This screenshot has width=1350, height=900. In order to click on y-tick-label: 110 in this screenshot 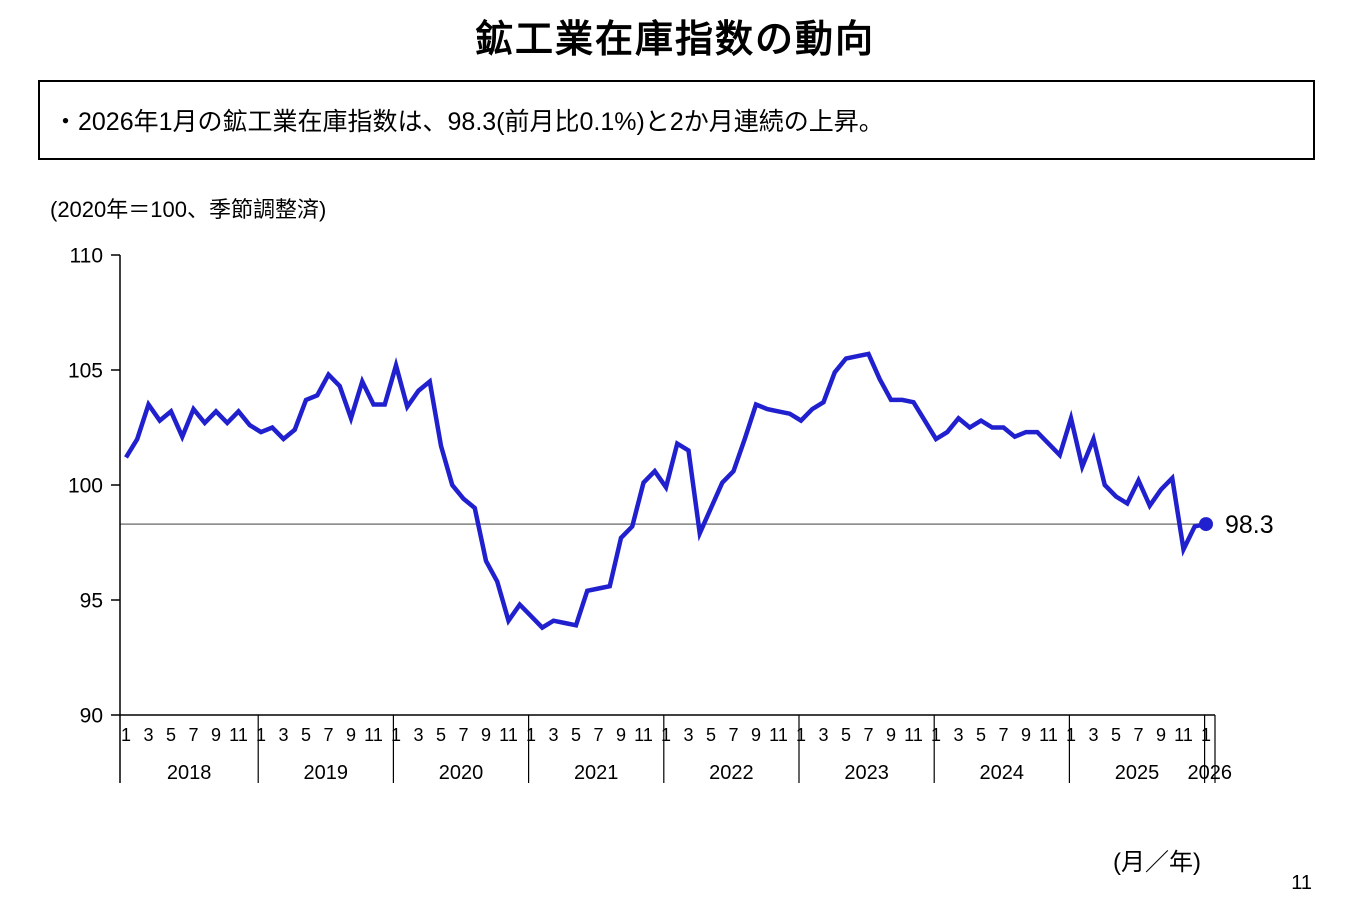, I will do `click(86, 256)`.